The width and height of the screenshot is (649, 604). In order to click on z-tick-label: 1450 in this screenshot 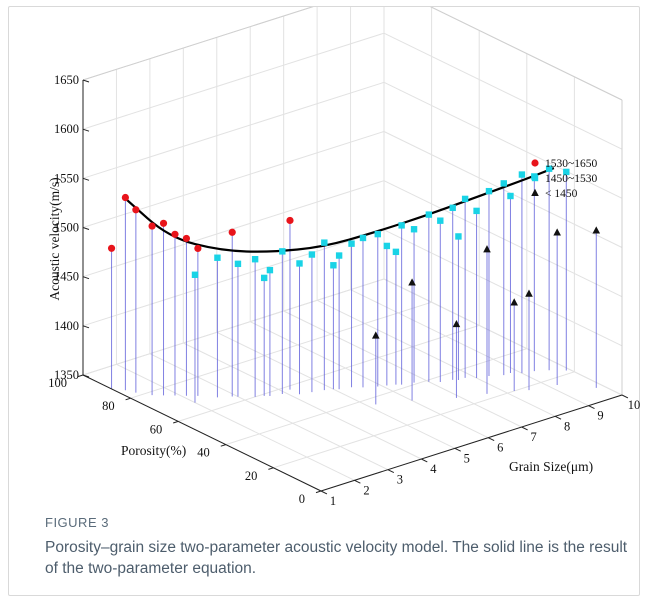, I will do `click(66, 277)`.